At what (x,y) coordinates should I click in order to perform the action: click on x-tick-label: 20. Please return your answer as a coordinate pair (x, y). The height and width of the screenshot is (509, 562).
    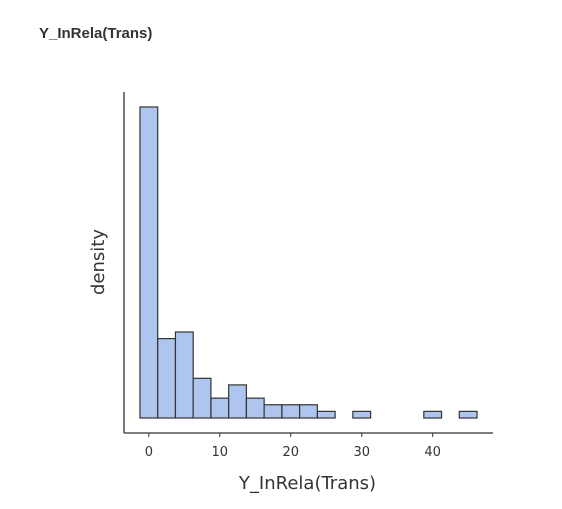
    Looking at the image, I should click on (290, 452).